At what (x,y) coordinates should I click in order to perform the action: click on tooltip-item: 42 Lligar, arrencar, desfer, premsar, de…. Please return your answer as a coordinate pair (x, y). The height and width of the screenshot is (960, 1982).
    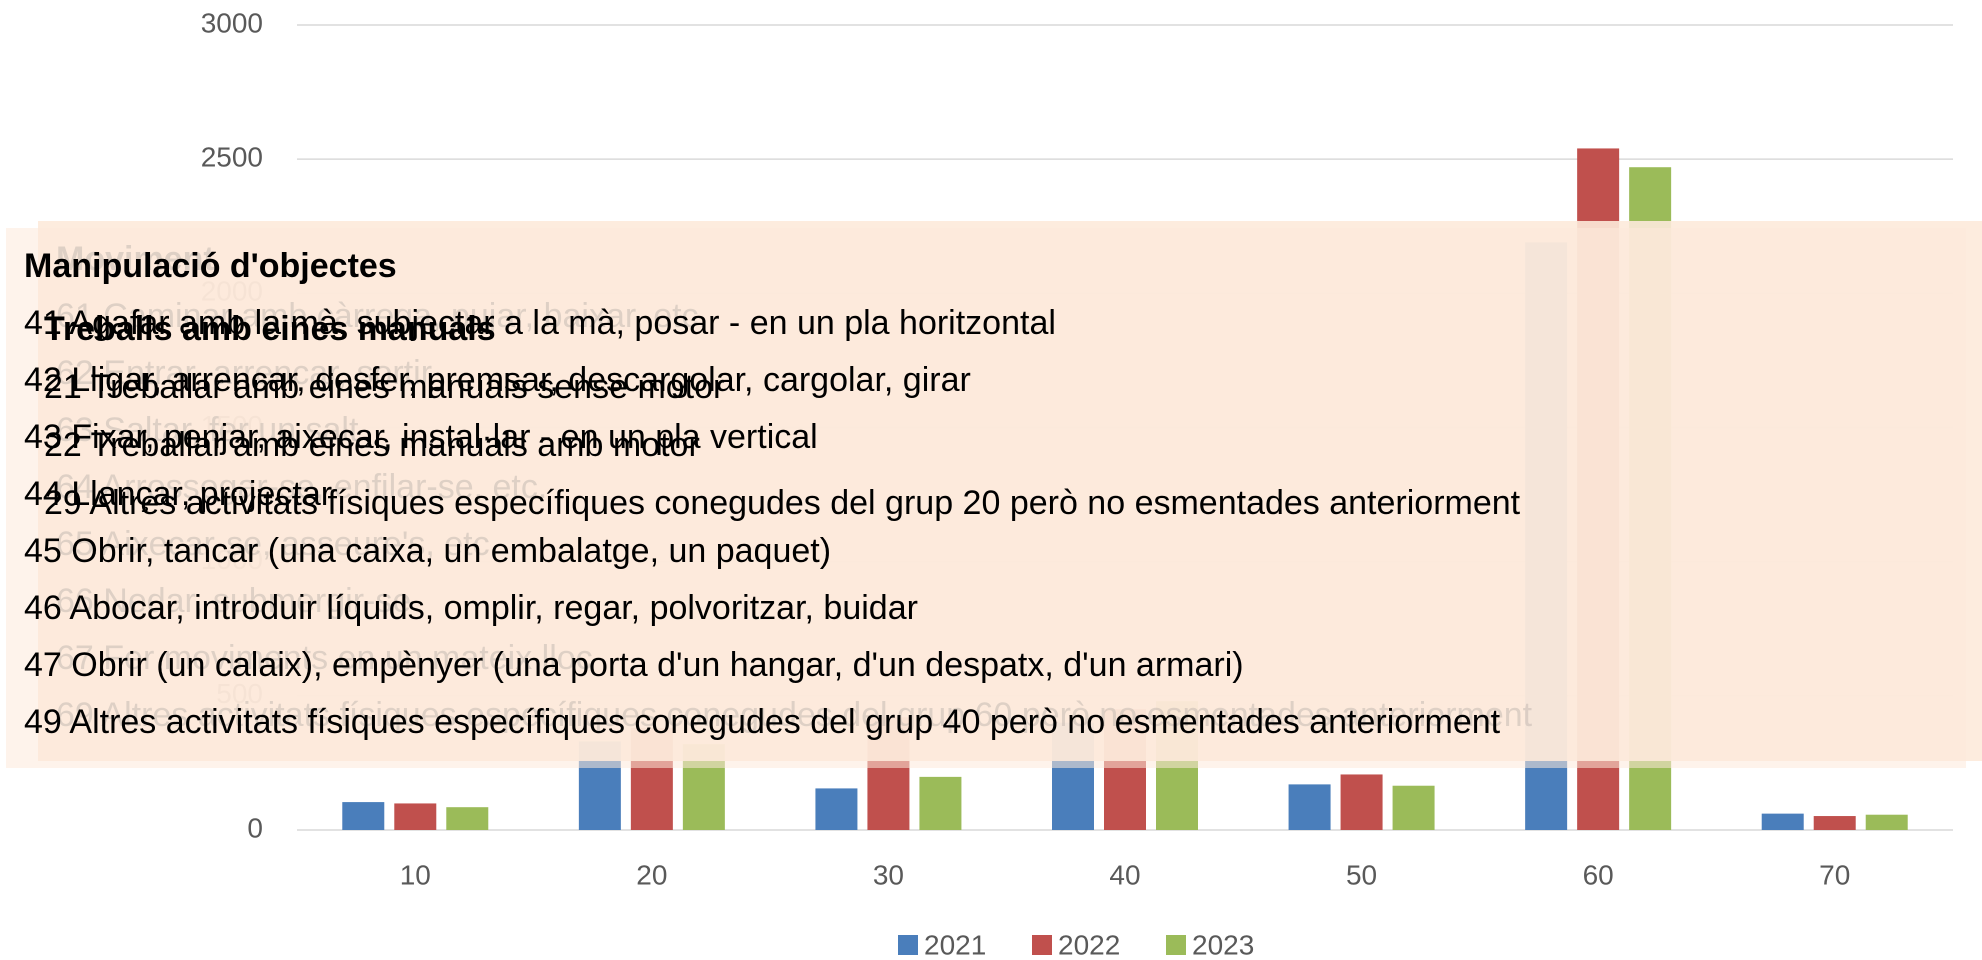
    Looking at the image, I should click on (497, 380).